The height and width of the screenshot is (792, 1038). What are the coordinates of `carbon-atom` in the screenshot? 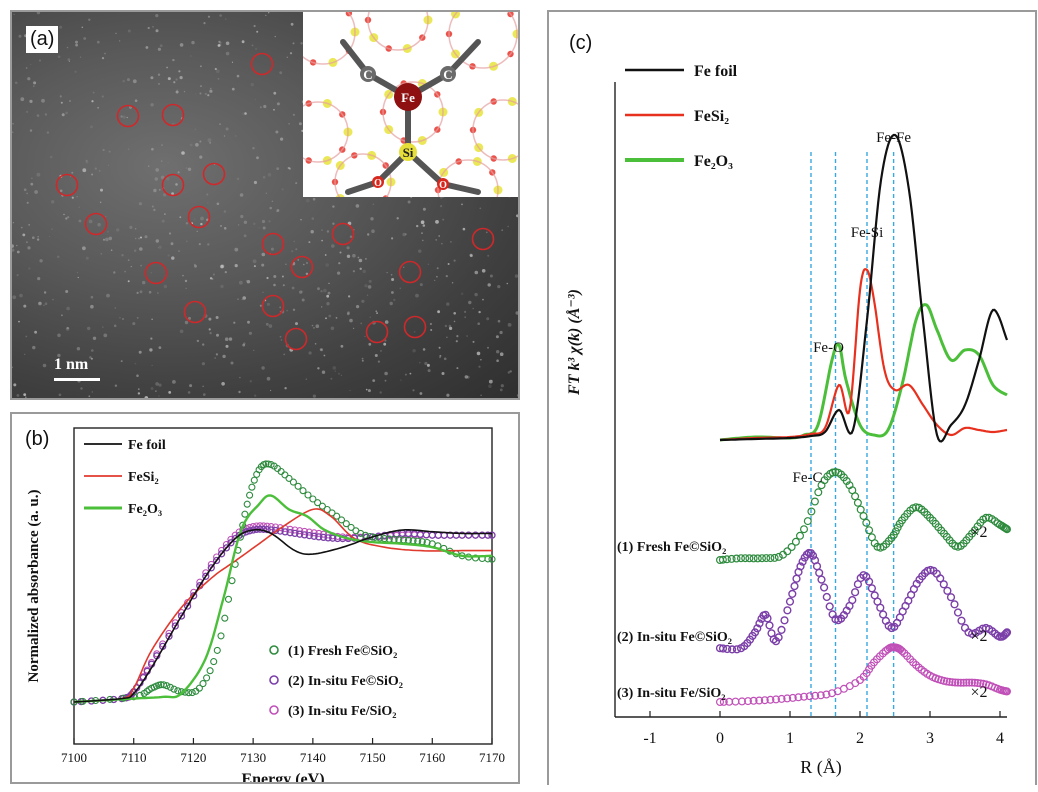 It's located at (448, 74).